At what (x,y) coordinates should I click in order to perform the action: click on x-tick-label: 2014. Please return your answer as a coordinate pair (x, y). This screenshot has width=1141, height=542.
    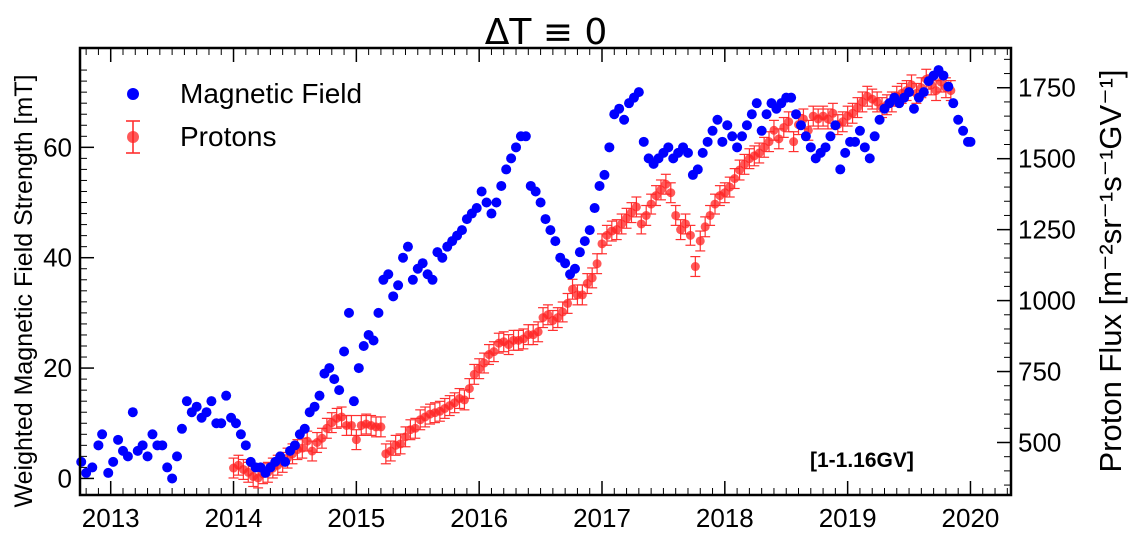
    Looking at the image, I should click on (234, 518).